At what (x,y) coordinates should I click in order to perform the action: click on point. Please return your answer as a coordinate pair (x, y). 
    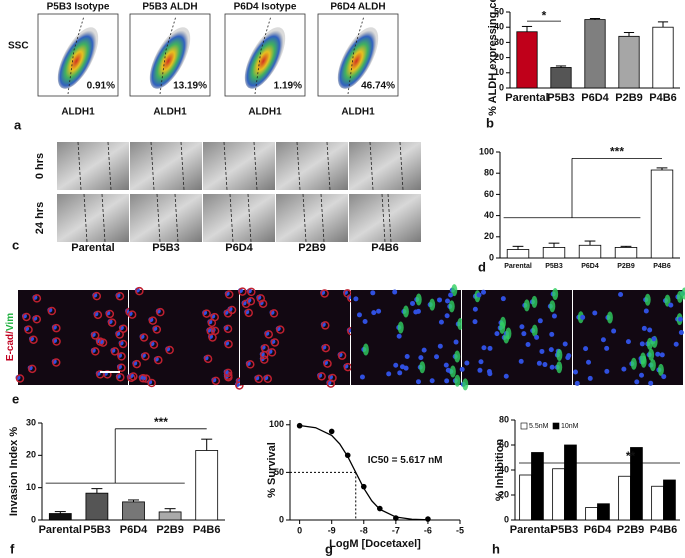
    Looking at the image, I should click on (396, 518).